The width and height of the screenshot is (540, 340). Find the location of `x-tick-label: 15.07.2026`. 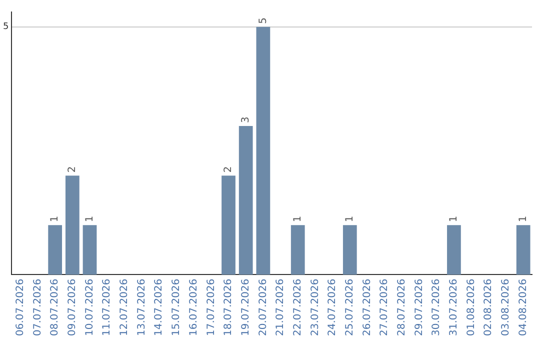

x-tick-label: 15.07.2026 is located at coordinates (176, 307).